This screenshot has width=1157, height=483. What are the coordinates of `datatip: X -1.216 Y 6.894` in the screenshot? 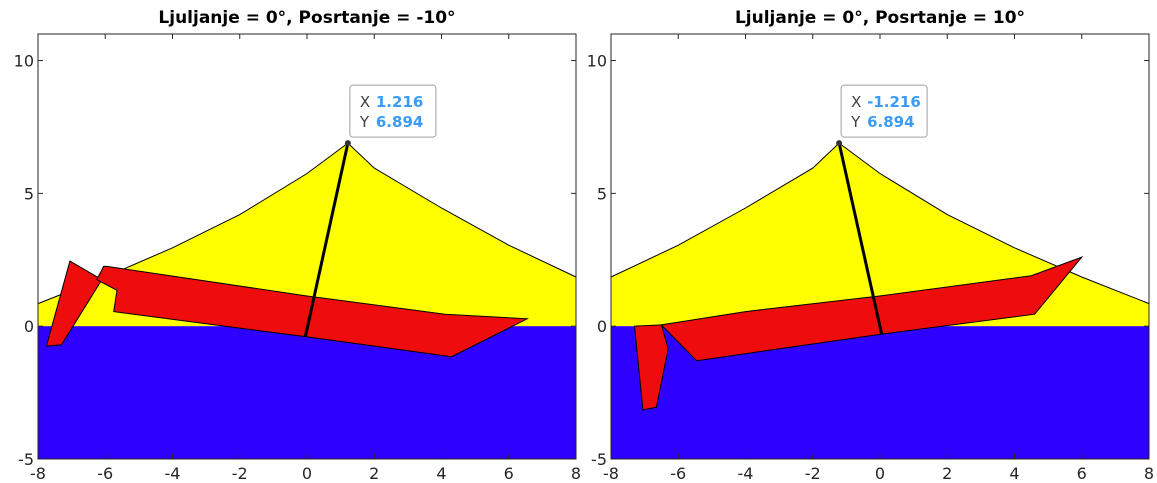 It's located at (884, 111).